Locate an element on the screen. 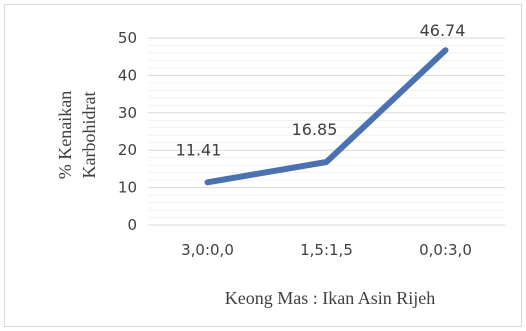 This screenshot has width=526, height=331. y-tick-label: 10 is located at coordinates (127, 188).